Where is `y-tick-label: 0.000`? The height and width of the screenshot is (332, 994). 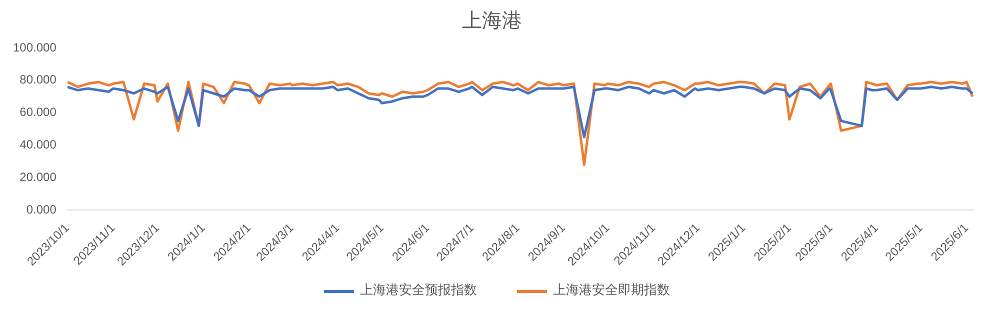
y-tick-label: 0.000 is located at coordinates (41, 209).